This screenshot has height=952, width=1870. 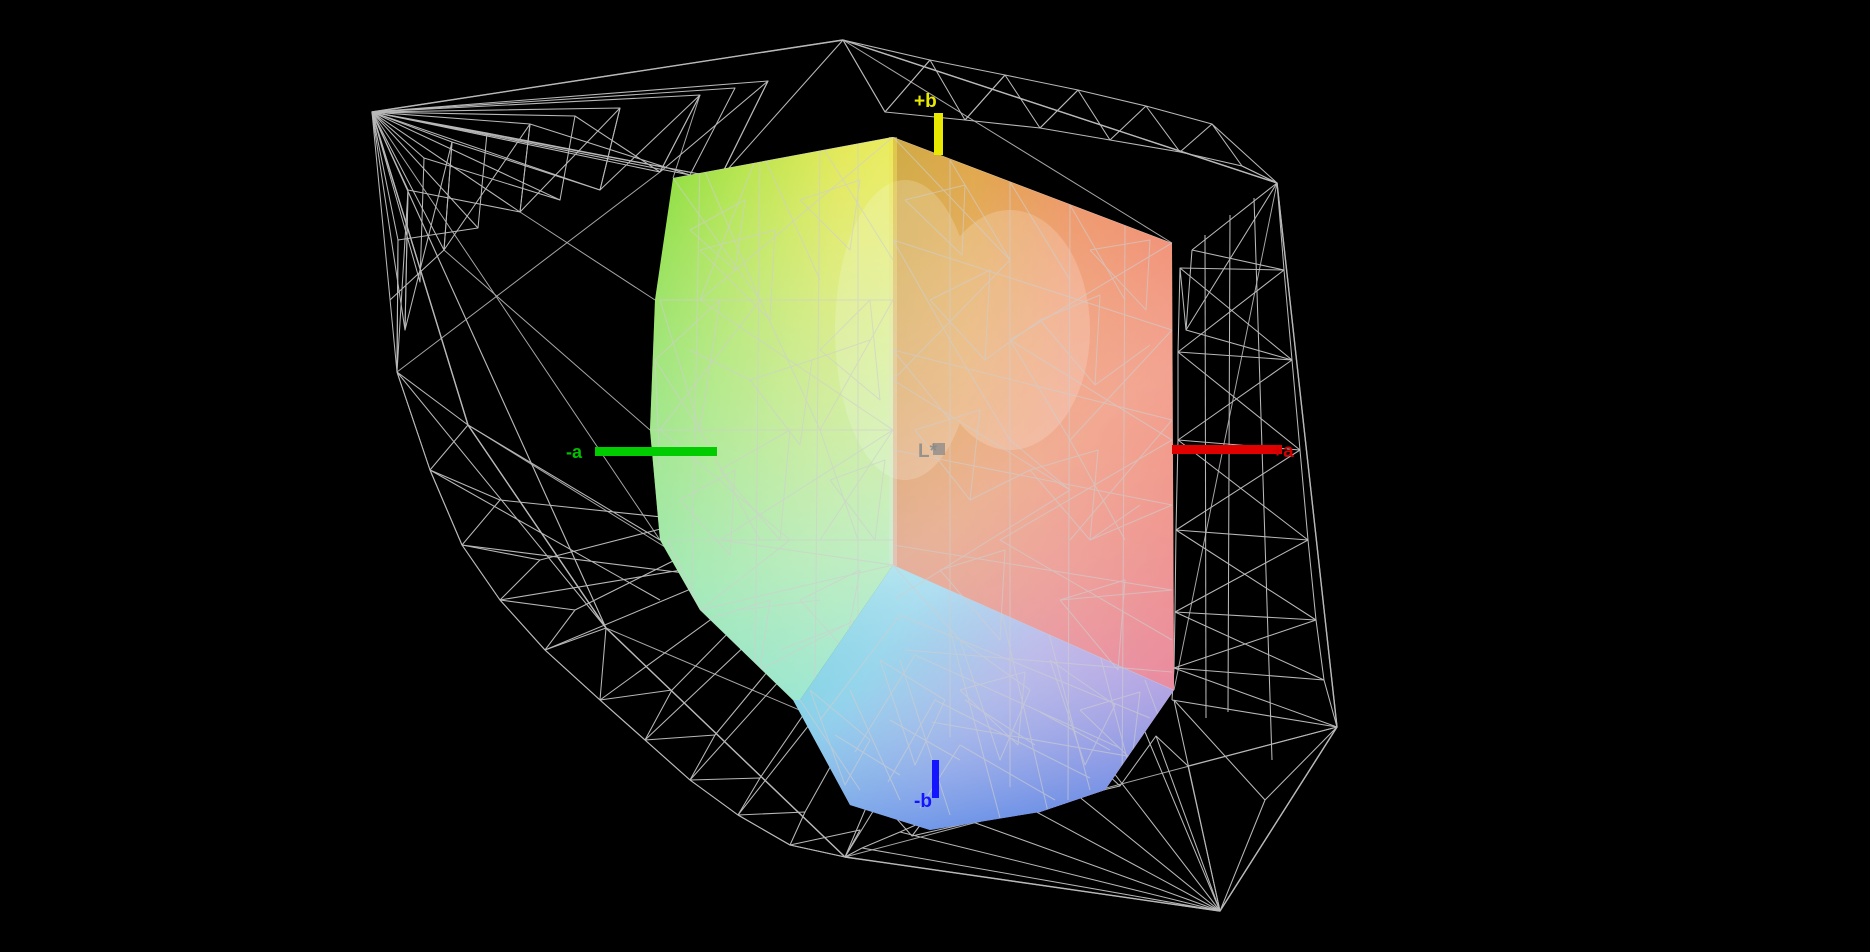 I want to click on a-negative-axis-label: -a, so click(x=574, y=452).